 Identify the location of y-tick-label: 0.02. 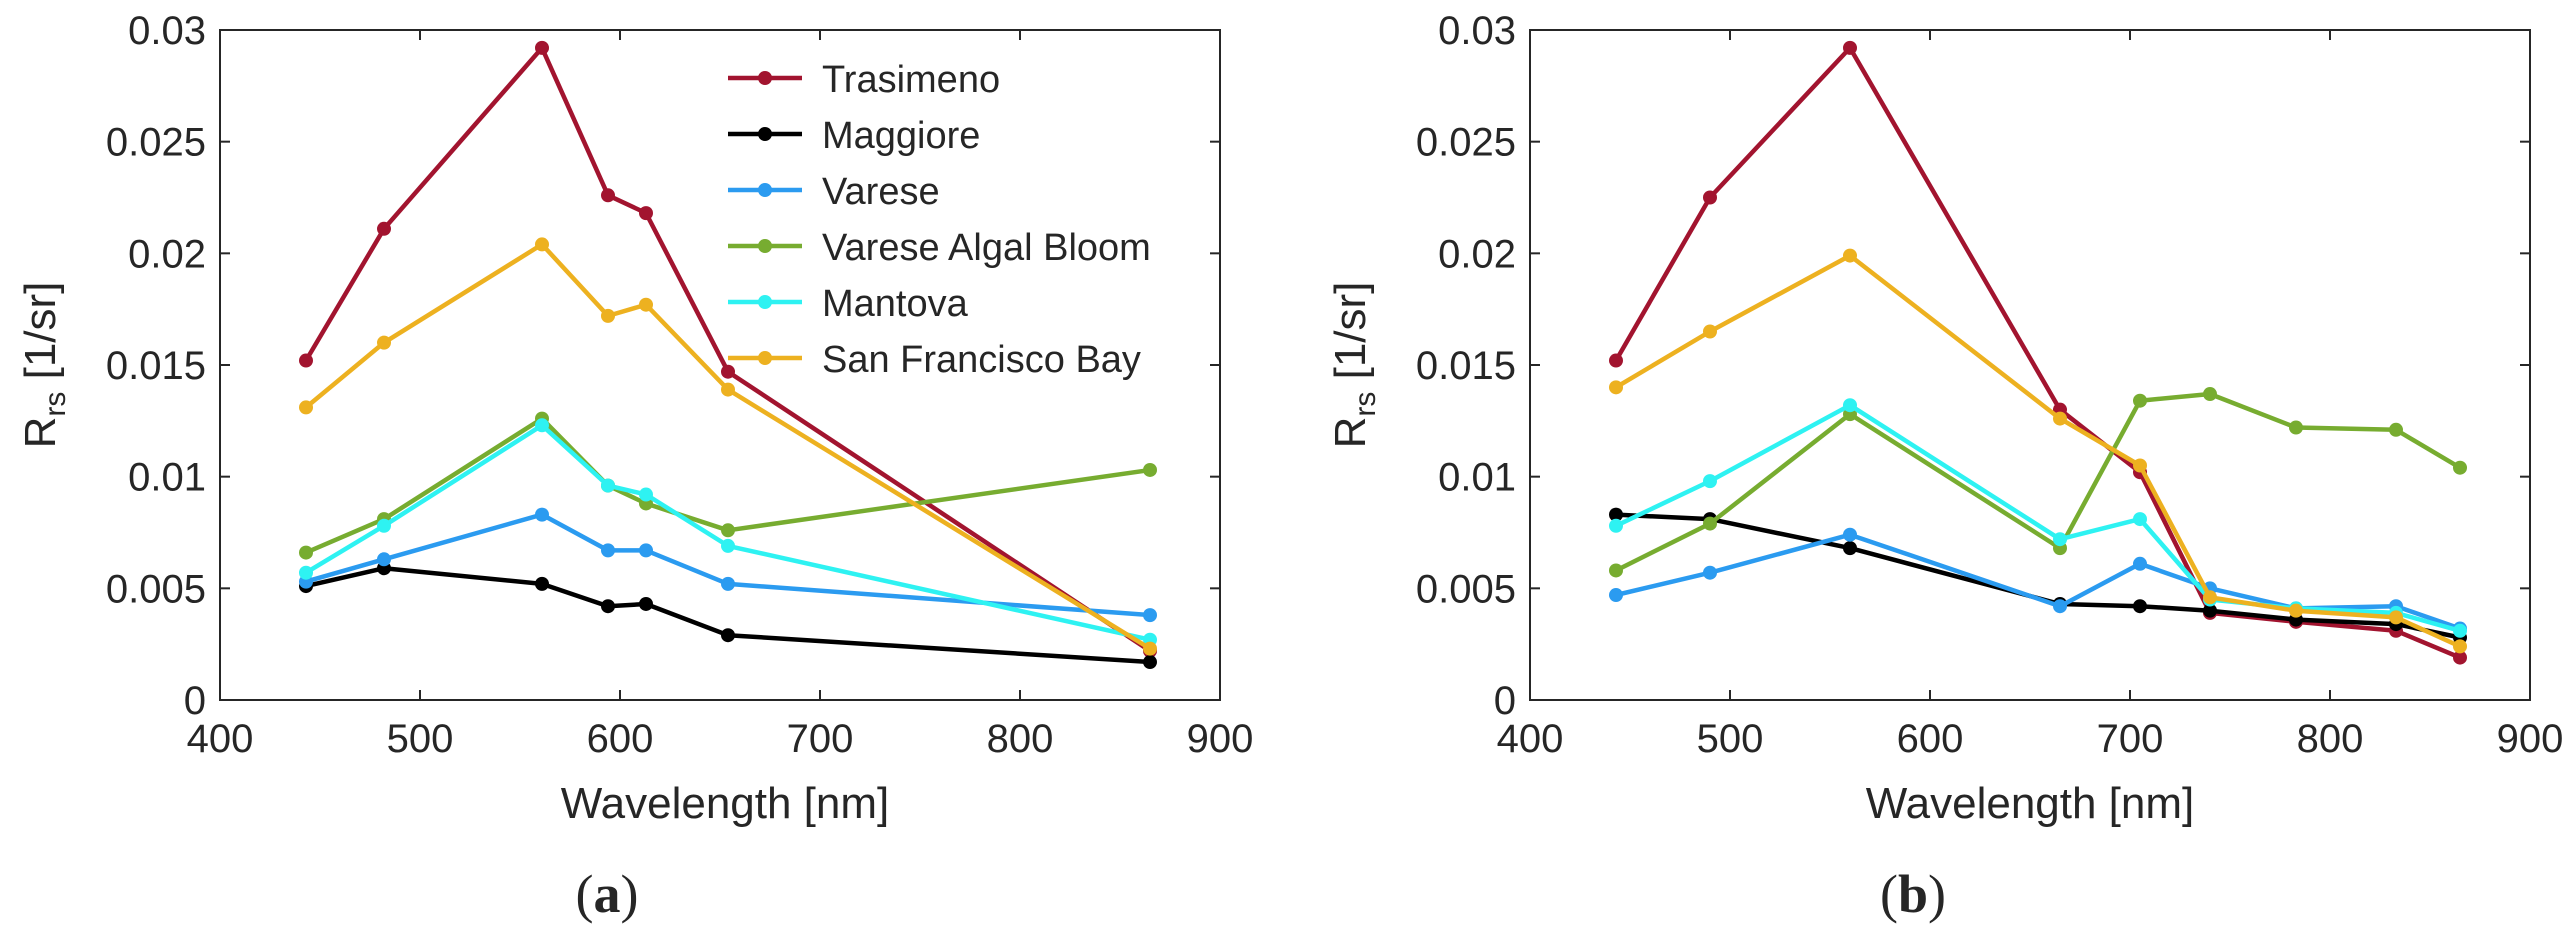
(1477, 254).